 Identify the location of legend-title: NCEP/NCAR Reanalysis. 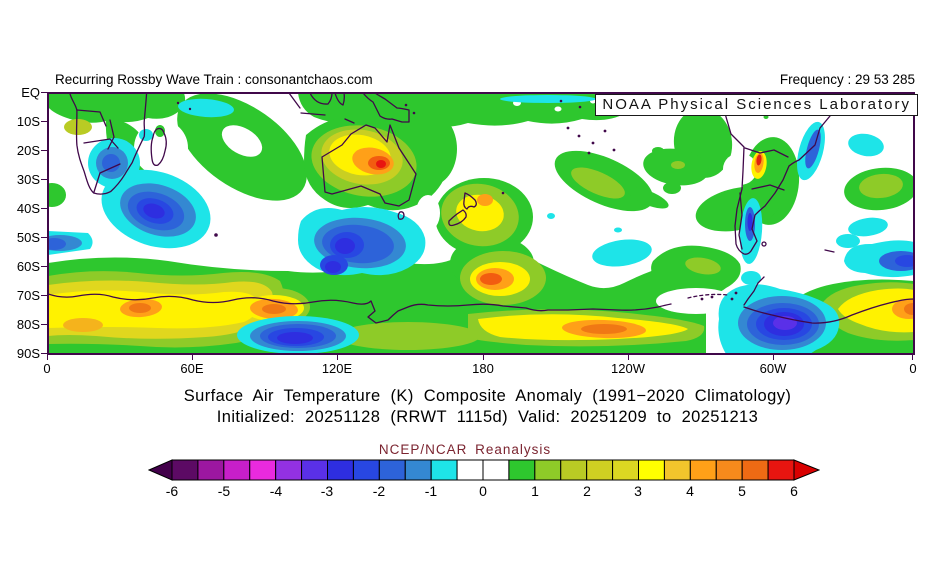
(465, 449).